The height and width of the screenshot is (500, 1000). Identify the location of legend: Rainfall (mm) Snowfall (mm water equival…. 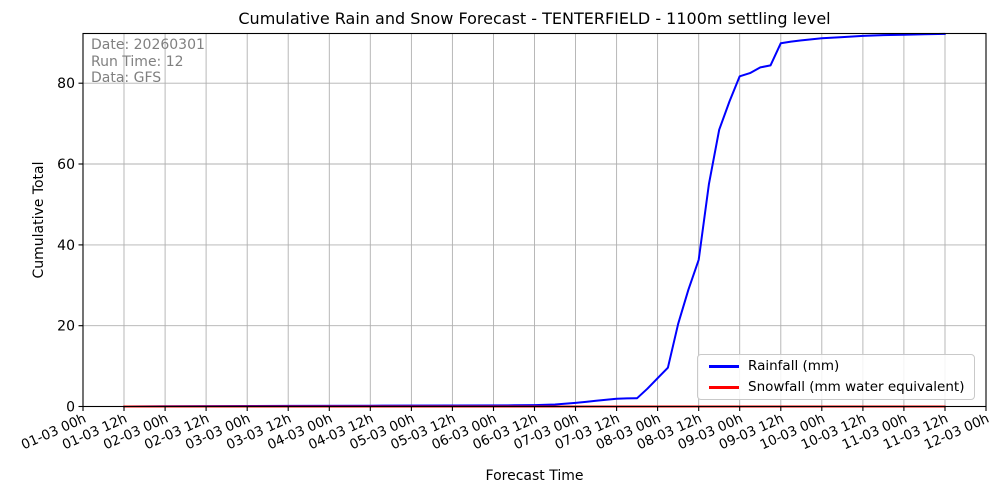
(836, 377).